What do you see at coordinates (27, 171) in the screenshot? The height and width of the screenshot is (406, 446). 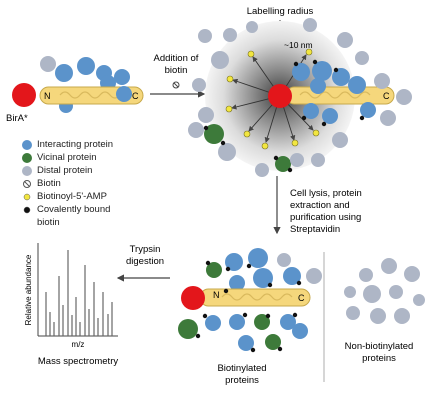 I see `grey-circle-icon` at bounding box center [27, 171].